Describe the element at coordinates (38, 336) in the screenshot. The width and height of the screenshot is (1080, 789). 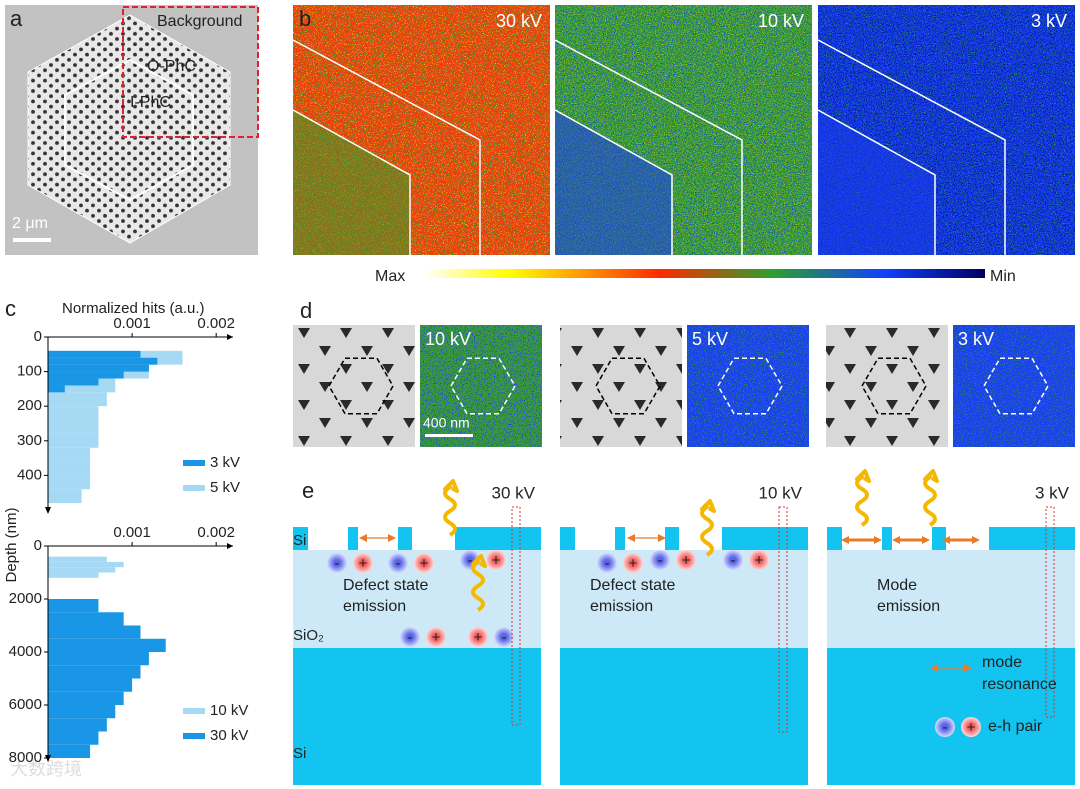
I see `y-tick-label: 0` at that location.